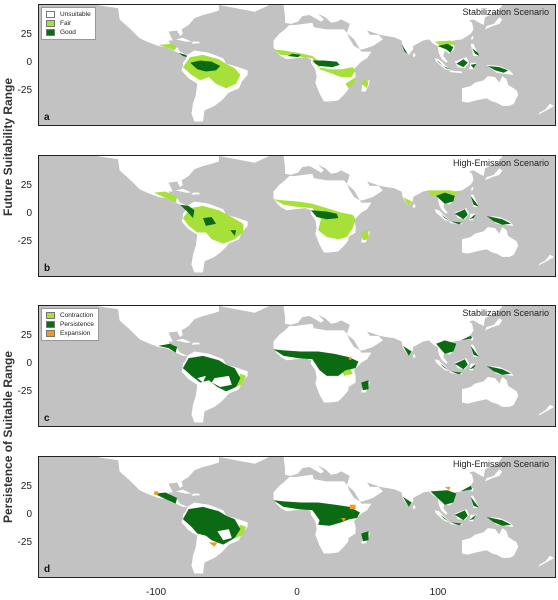 The height and width of the screenshot is (600, 558). I want to click on legend-label: Persistence, so click(77, 324).